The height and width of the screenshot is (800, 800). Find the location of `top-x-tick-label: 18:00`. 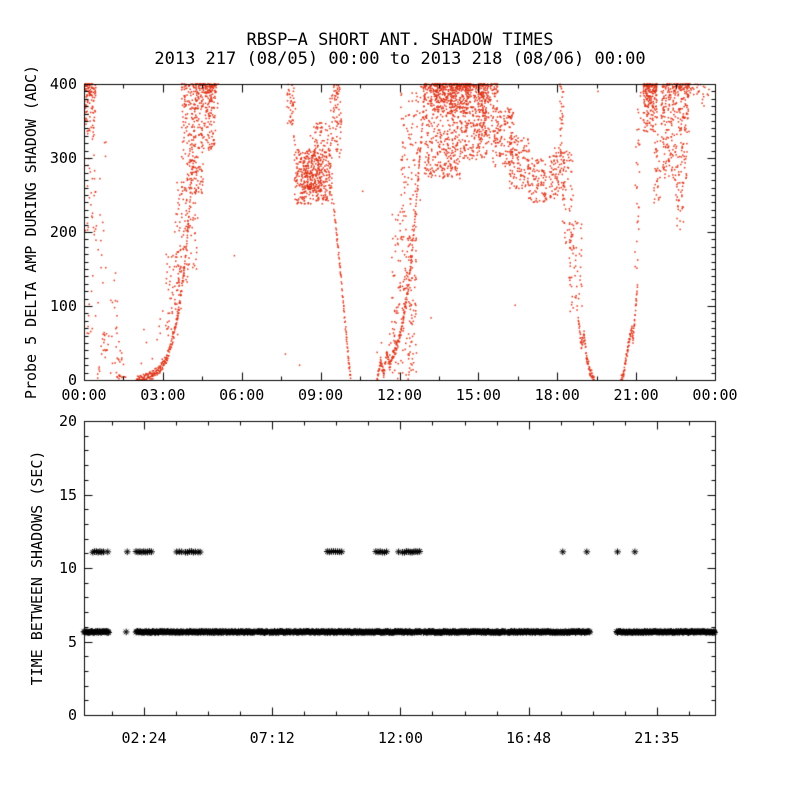

top-x-tick-label: 18:00 is located at coordinates (557, 395).